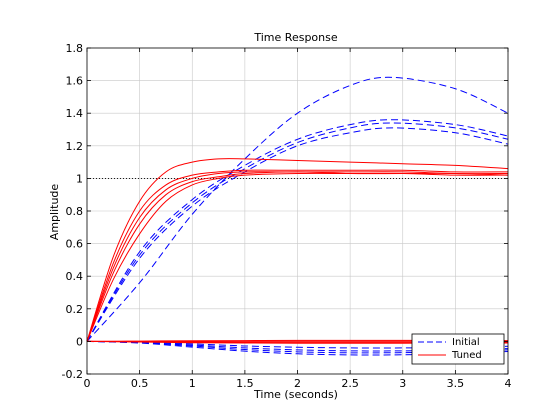  I want to click on y-tick-label: 1.2, so click(75, 146).